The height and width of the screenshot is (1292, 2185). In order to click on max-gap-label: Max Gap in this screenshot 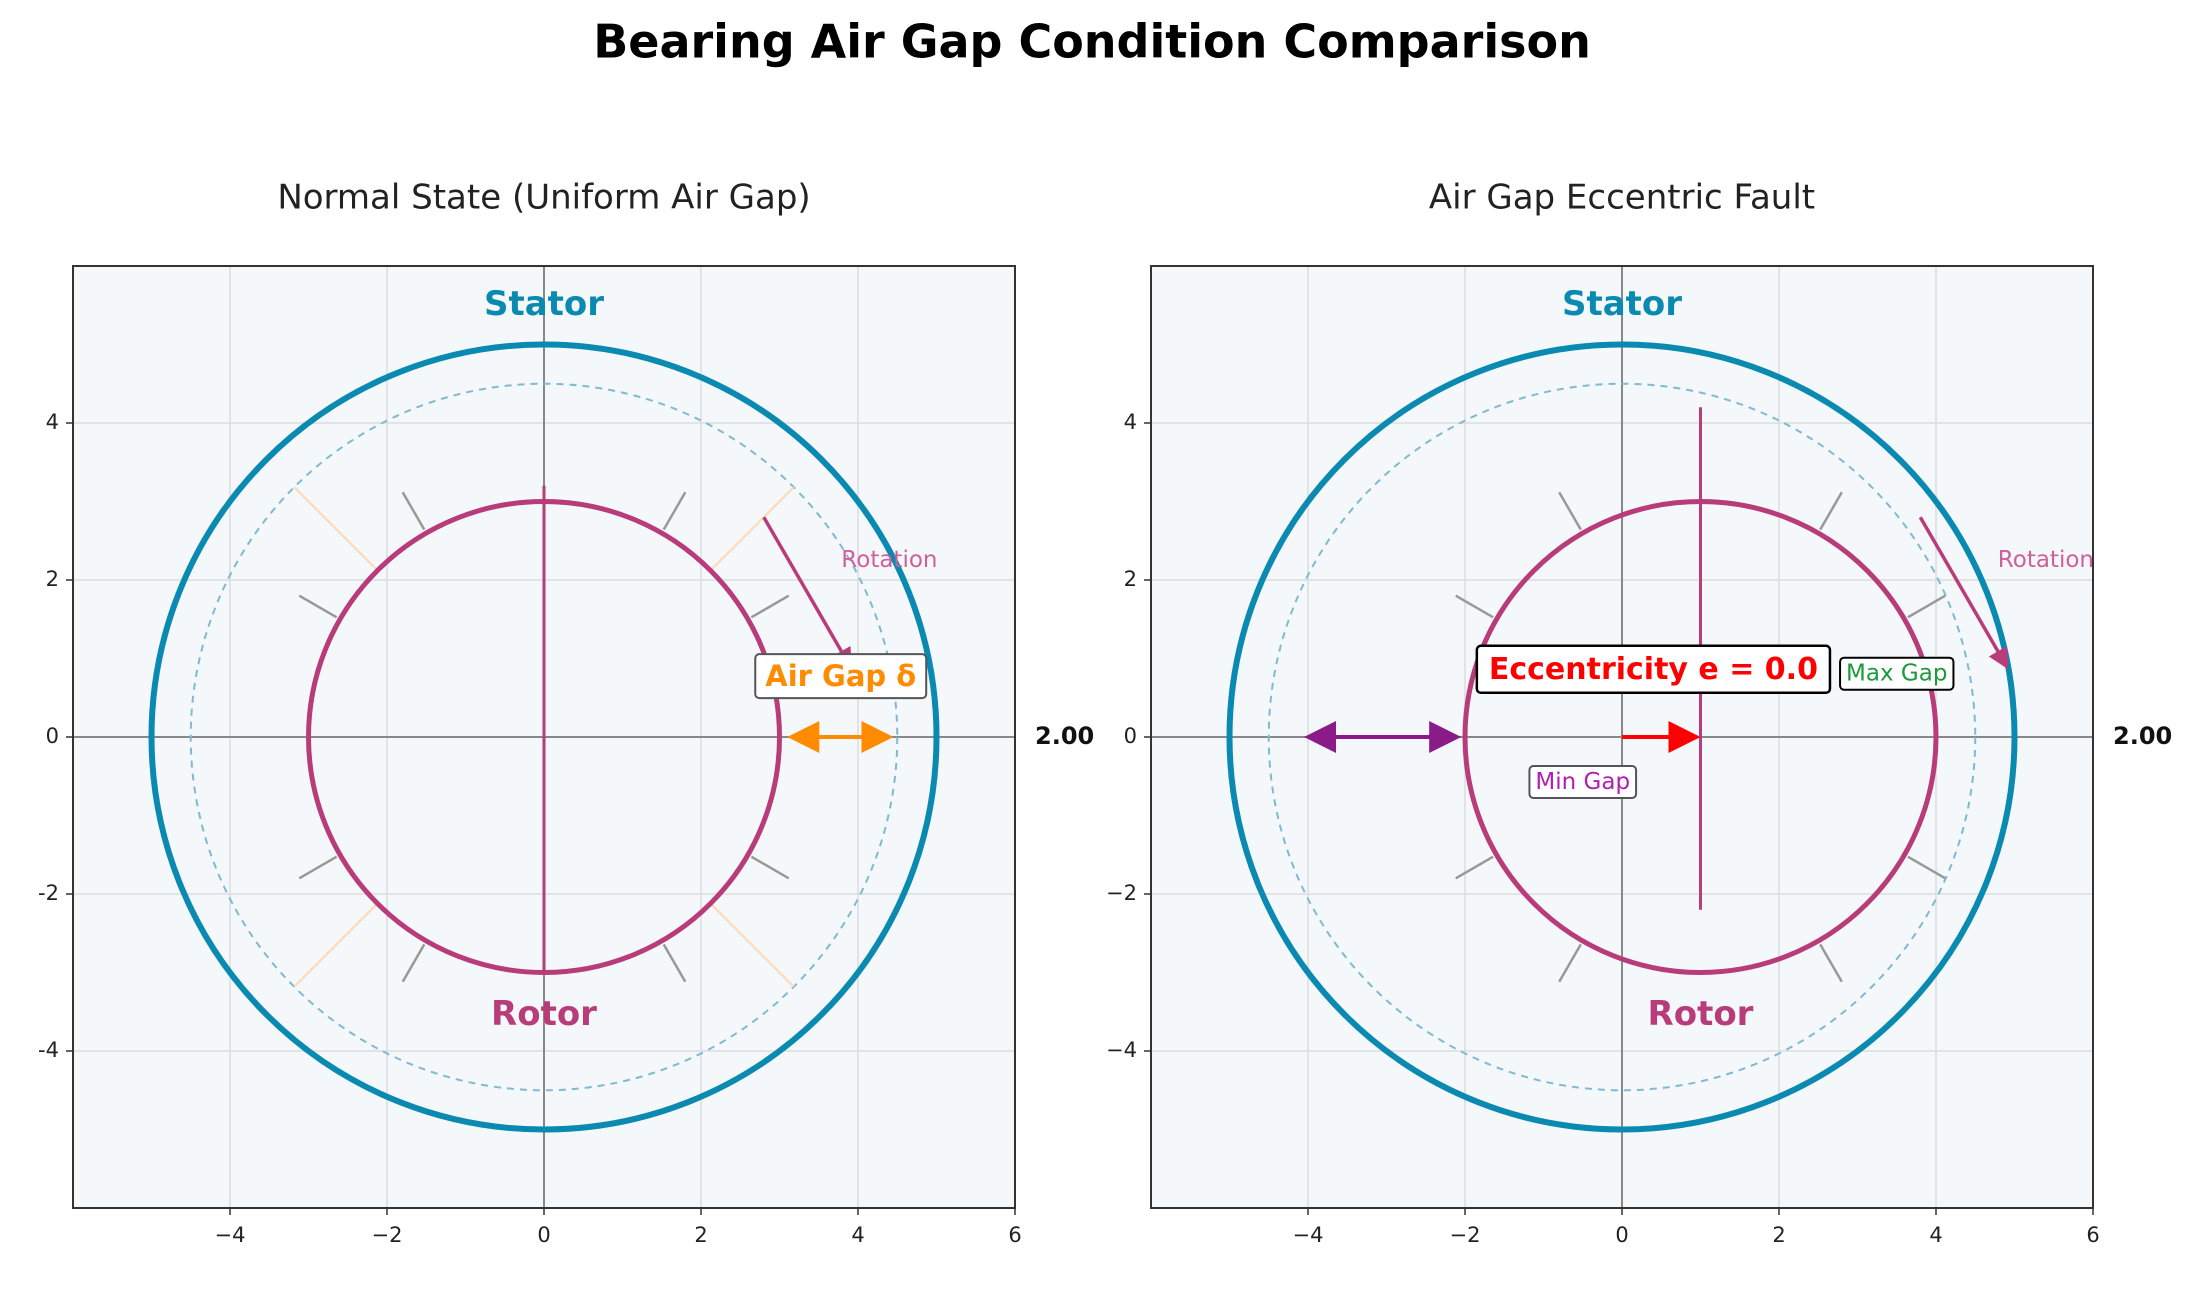, I will do `click(1896, 674)`.